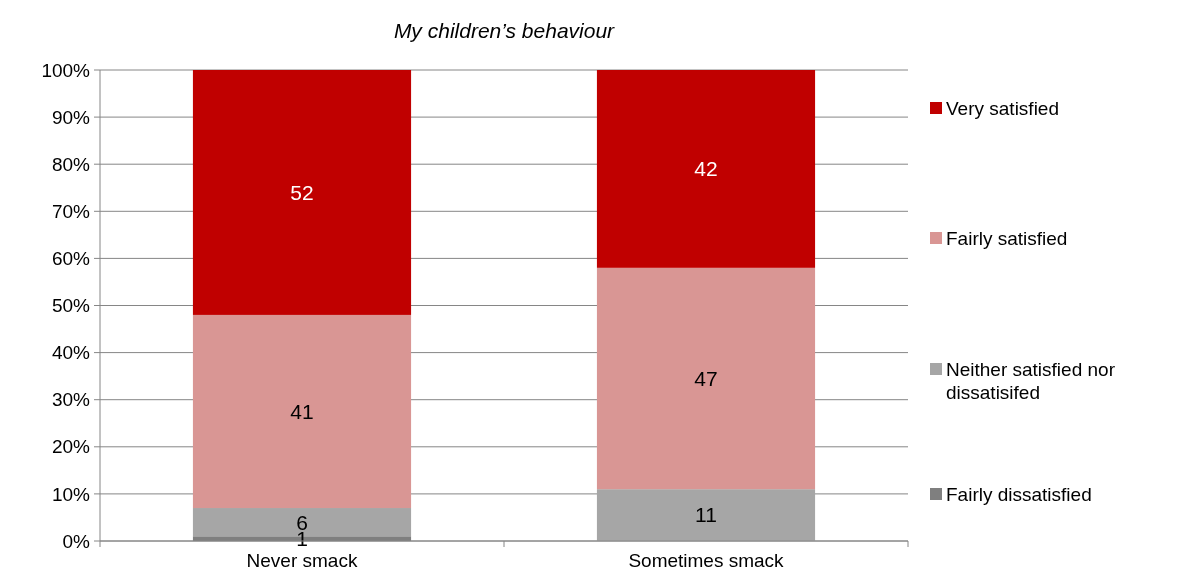  What do you see at coordinates (1031, 380) in the screenshot?
I see `legend-label: Neither satisfied nor dissatisifed` at bounding box center [1031, 380].